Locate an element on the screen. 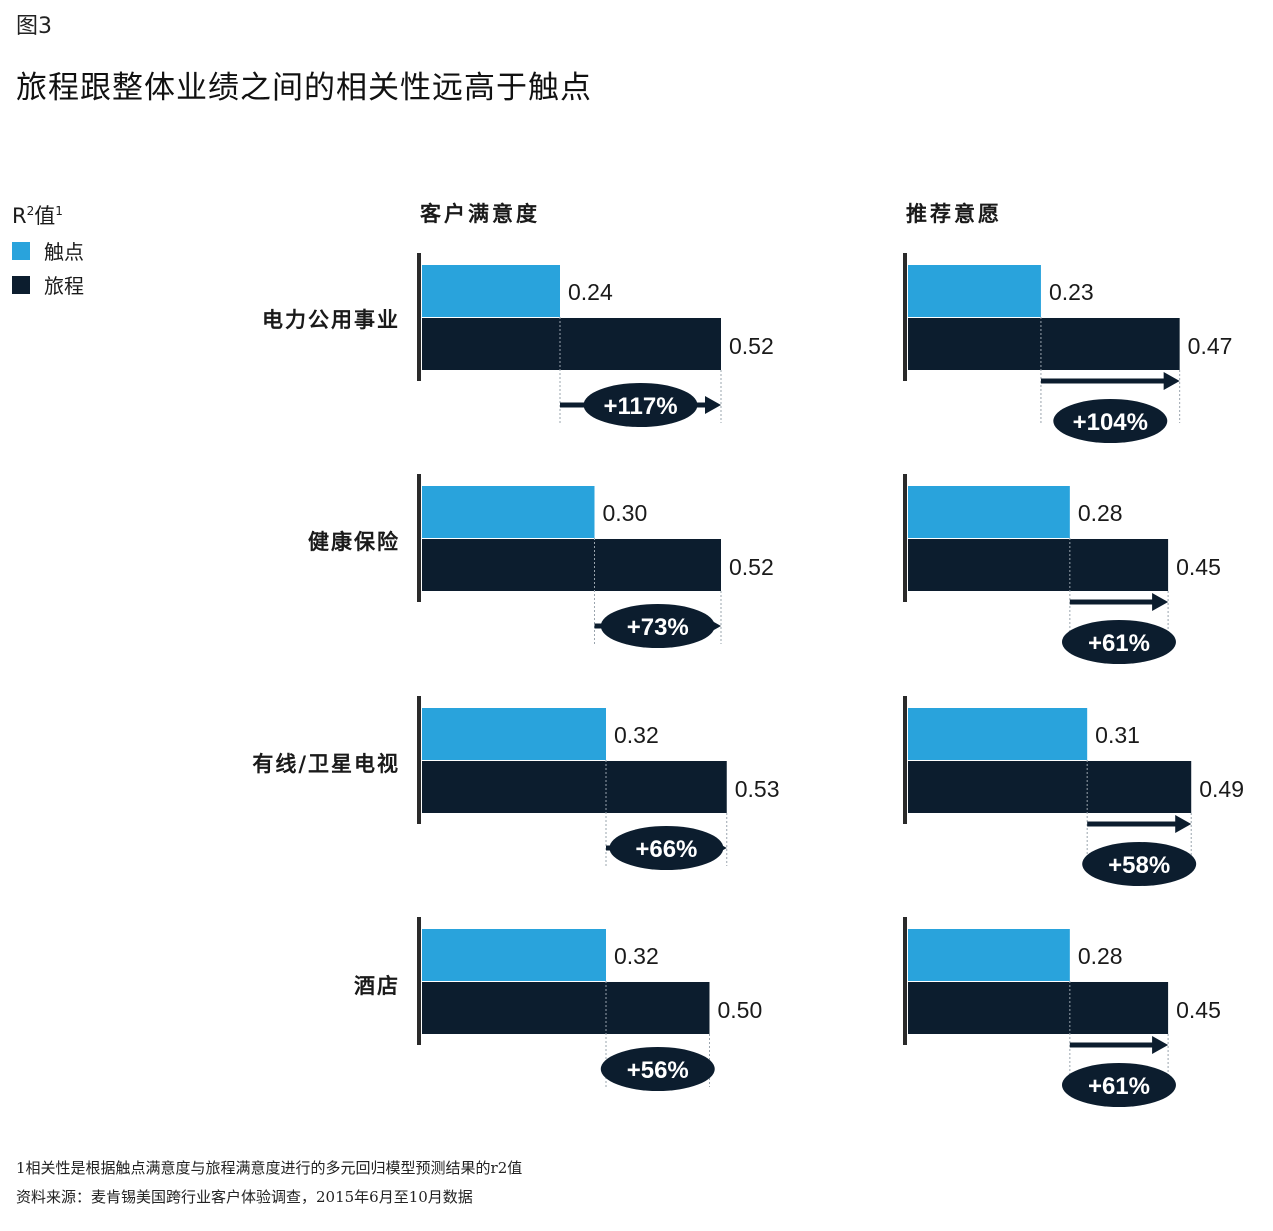 Image resolution: width=1273 pixels, height=1231 pixels. legend-label-touchpoint: 触点 is located at coordinates (64, 252).